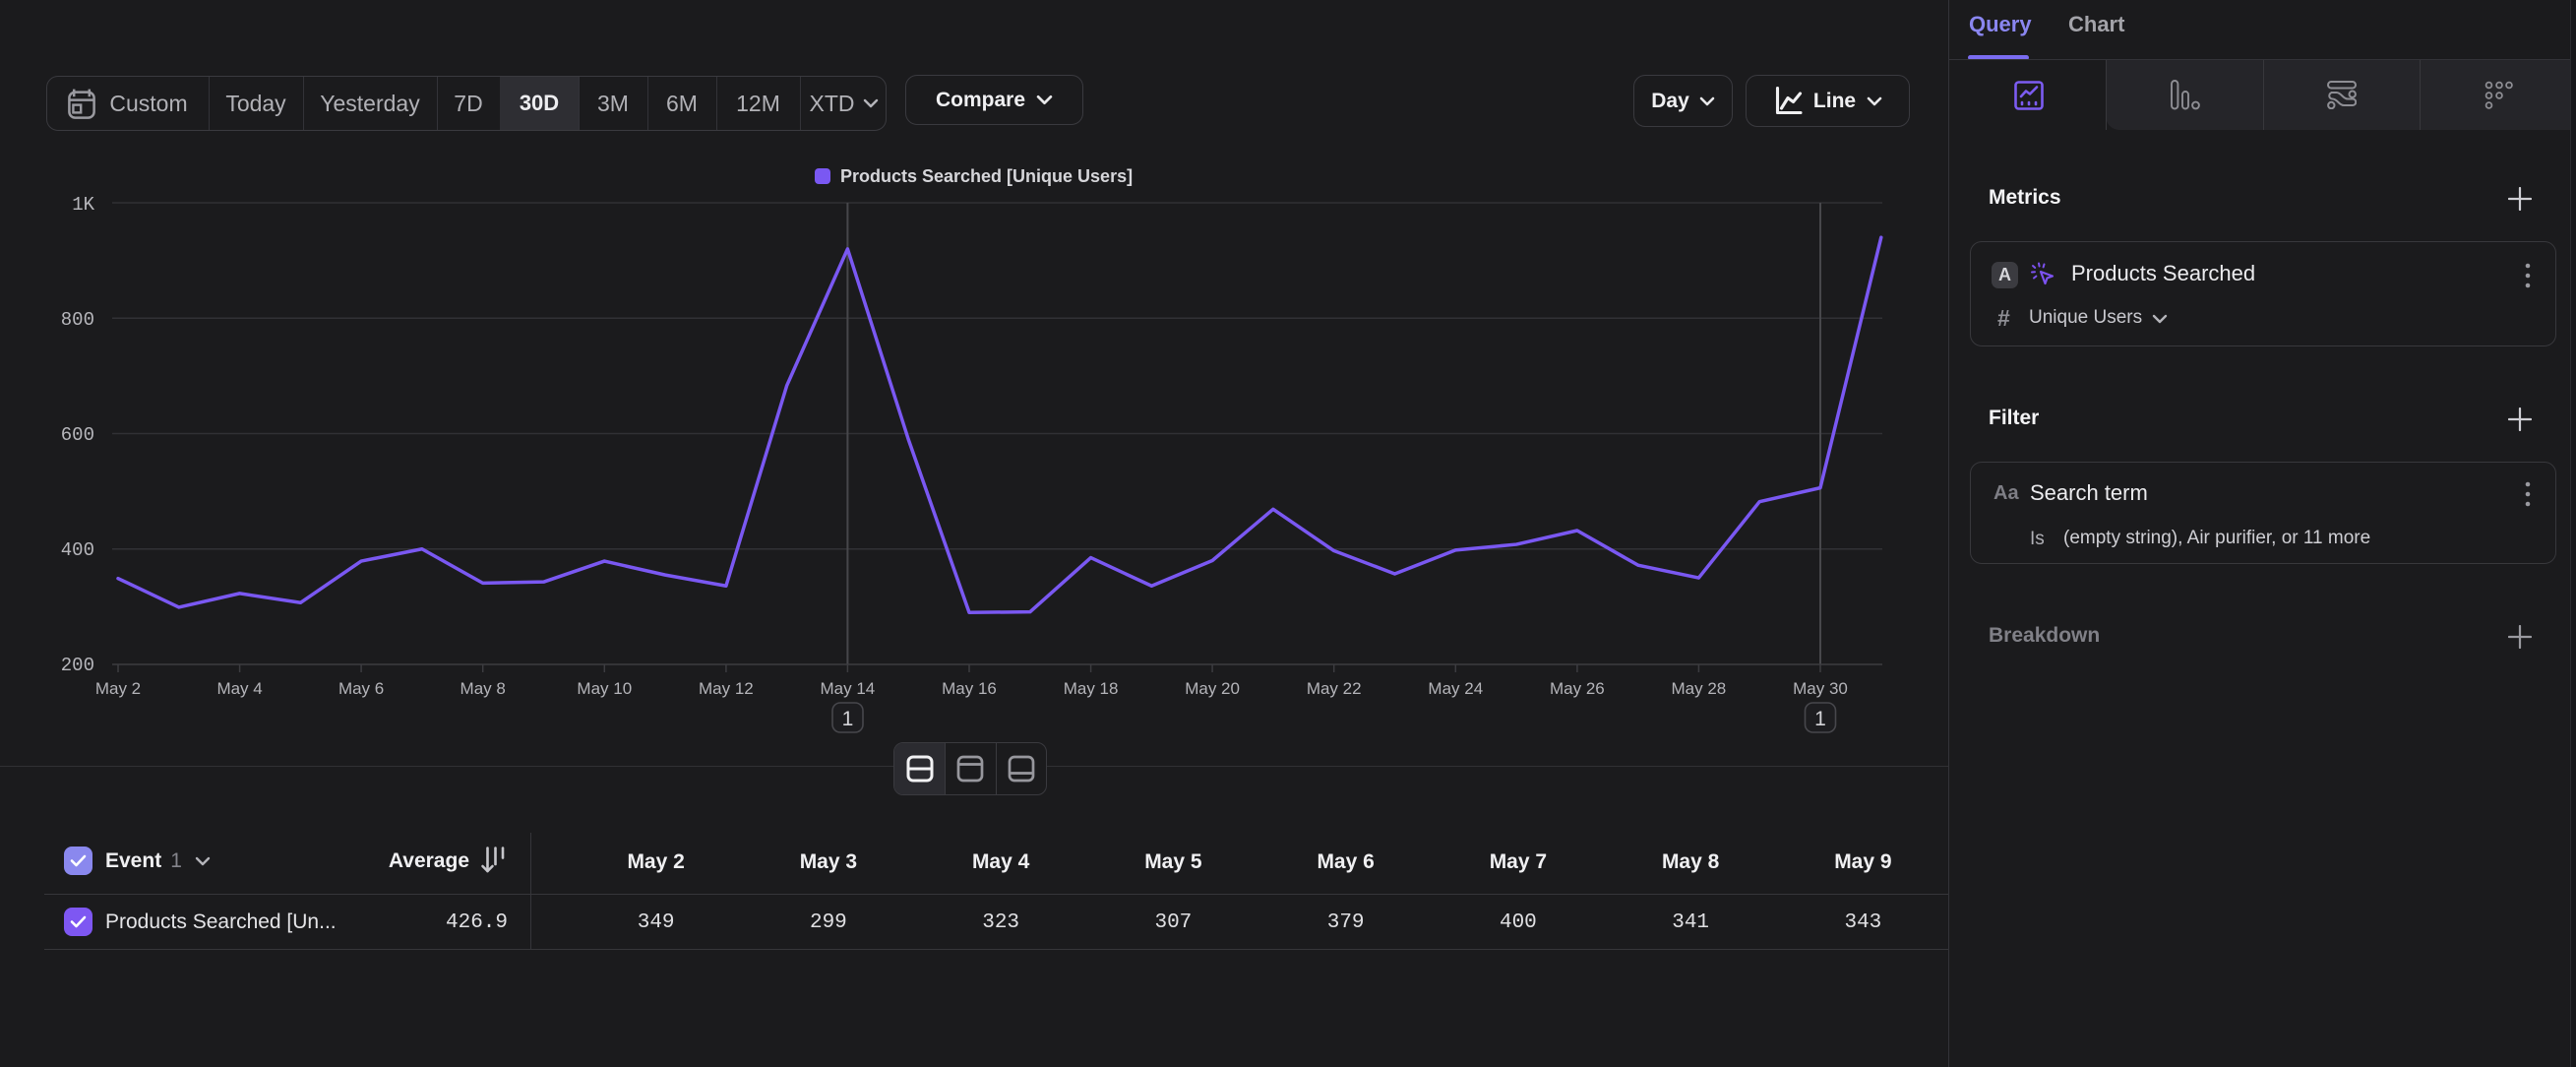 This screenshot has width=2576, height=1067. I want to click on svg-text: May 26, so click(1577, 689).